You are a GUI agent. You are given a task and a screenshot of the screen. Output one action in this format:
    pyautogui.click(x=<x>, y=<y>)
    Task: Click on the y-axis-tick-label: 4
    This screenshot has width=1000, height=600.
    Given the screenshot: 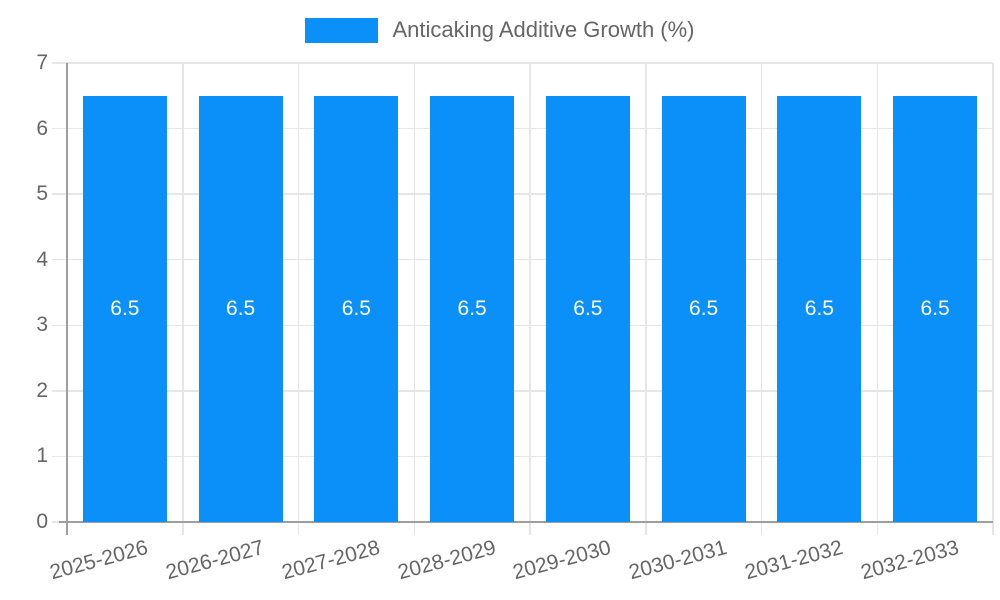 What is the action you would take?
    pyautogui.click(x=42, y=259)
    